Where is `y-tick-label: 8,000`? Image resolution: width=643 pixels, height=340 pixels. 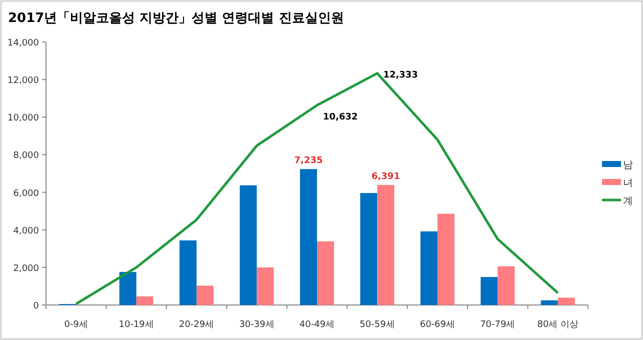 y-tick-label: 8,000 is located at coordinates (26, 156).